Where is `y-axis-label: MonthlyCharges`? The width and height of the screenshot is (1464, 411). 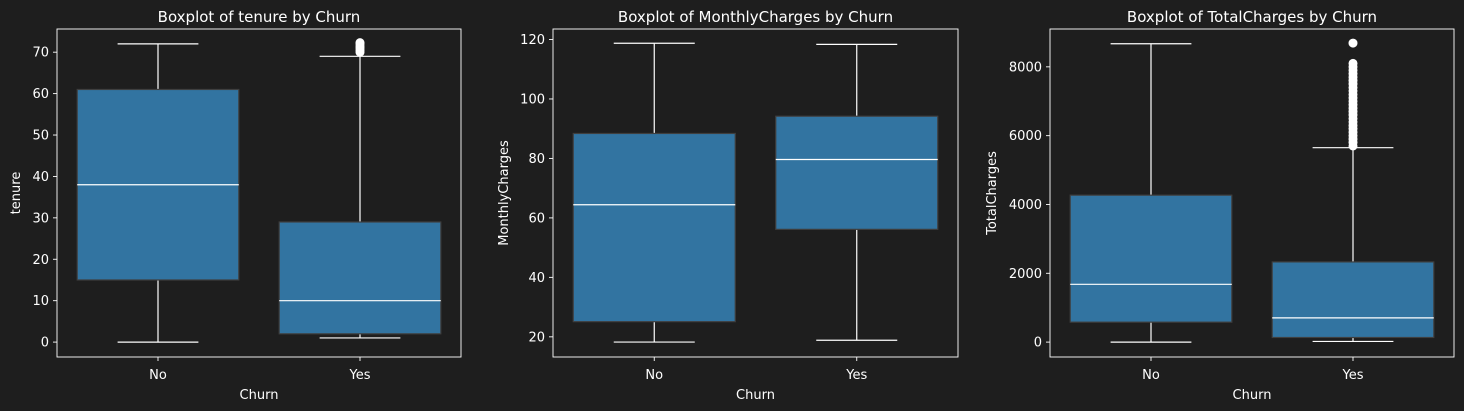 y-axis-label: MonthlyCharges is located at coordinates (504, 193).